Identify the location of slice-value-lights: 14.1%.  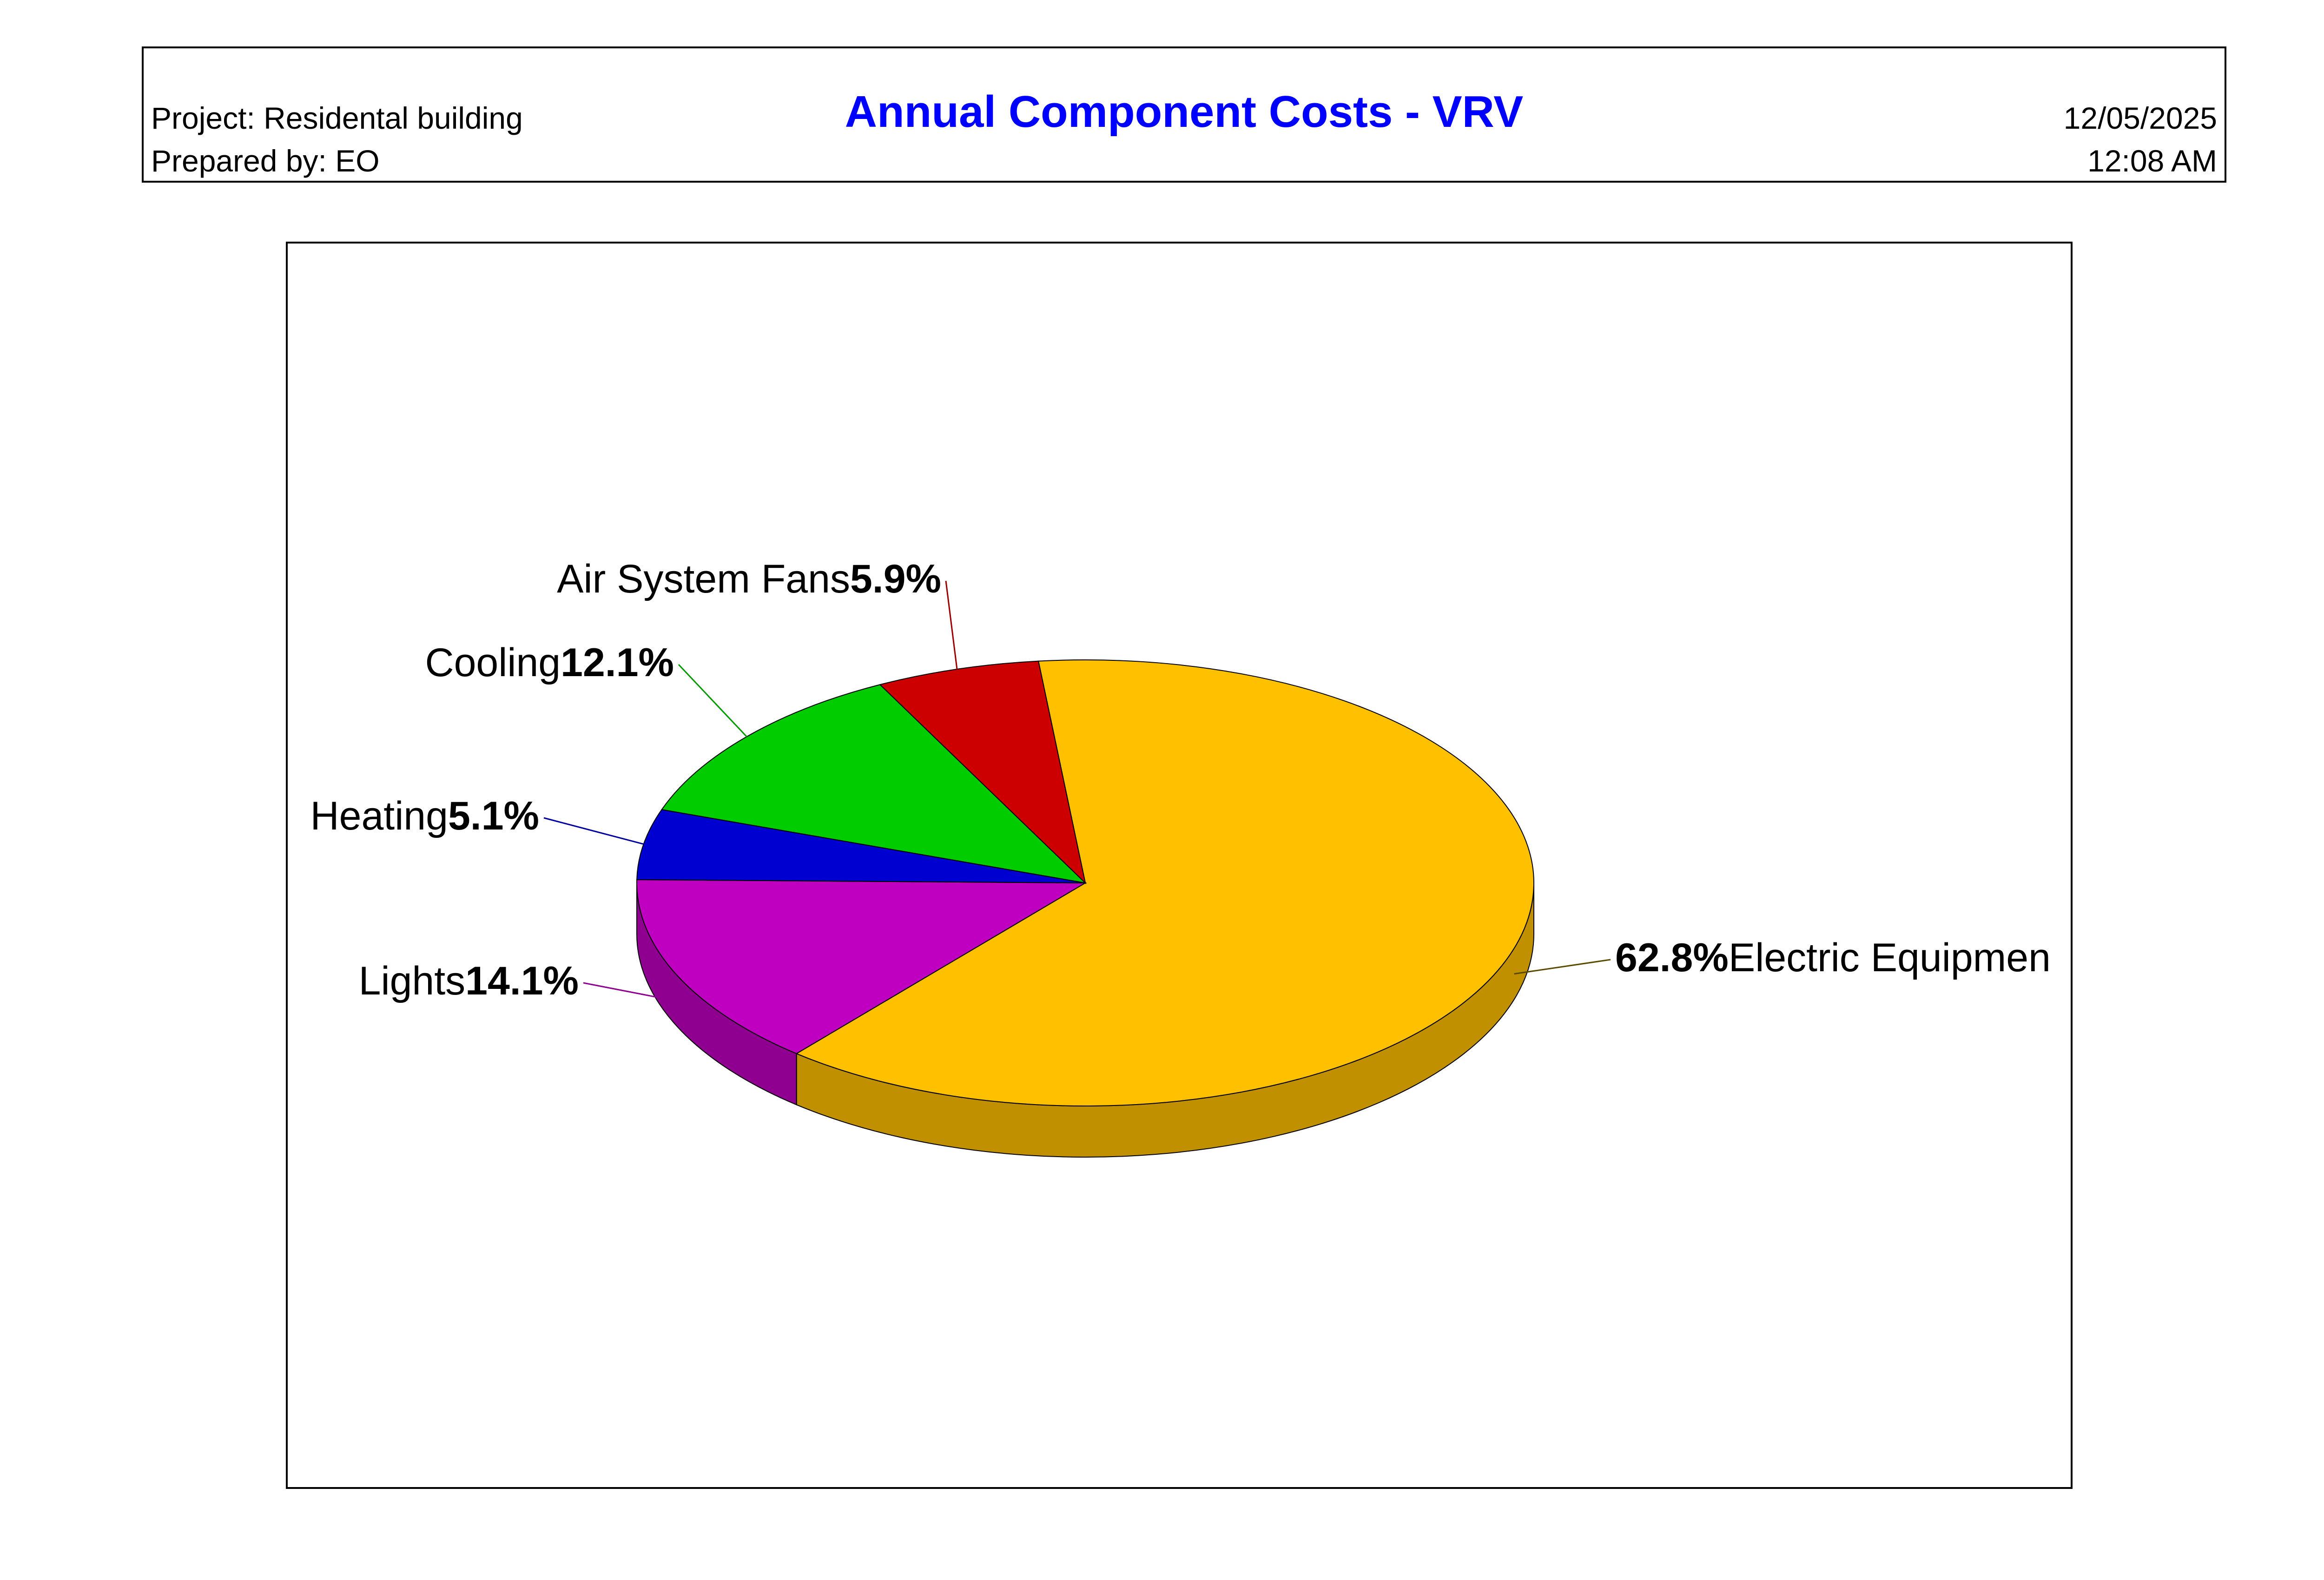
(522, 981).